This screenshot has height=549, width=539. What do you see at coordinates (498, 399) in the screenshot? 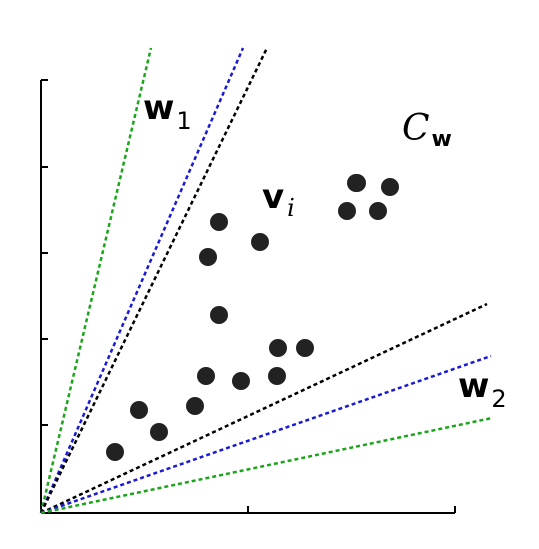
I see `label-w2-sub: 2` at bounding box center [498, 399].